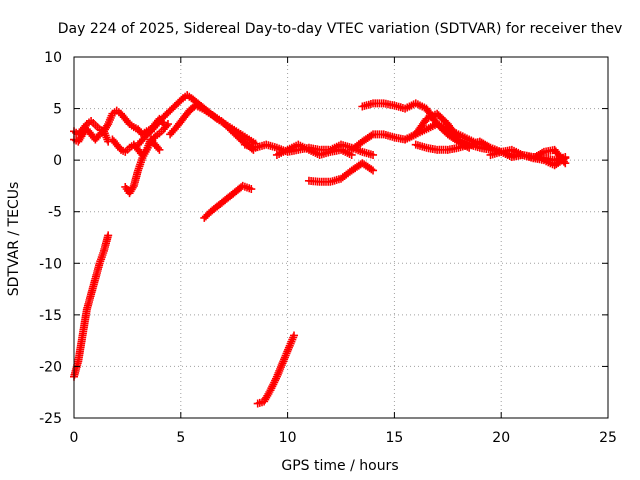  I want to click on x-tick-label: 5, so click(180, 438).